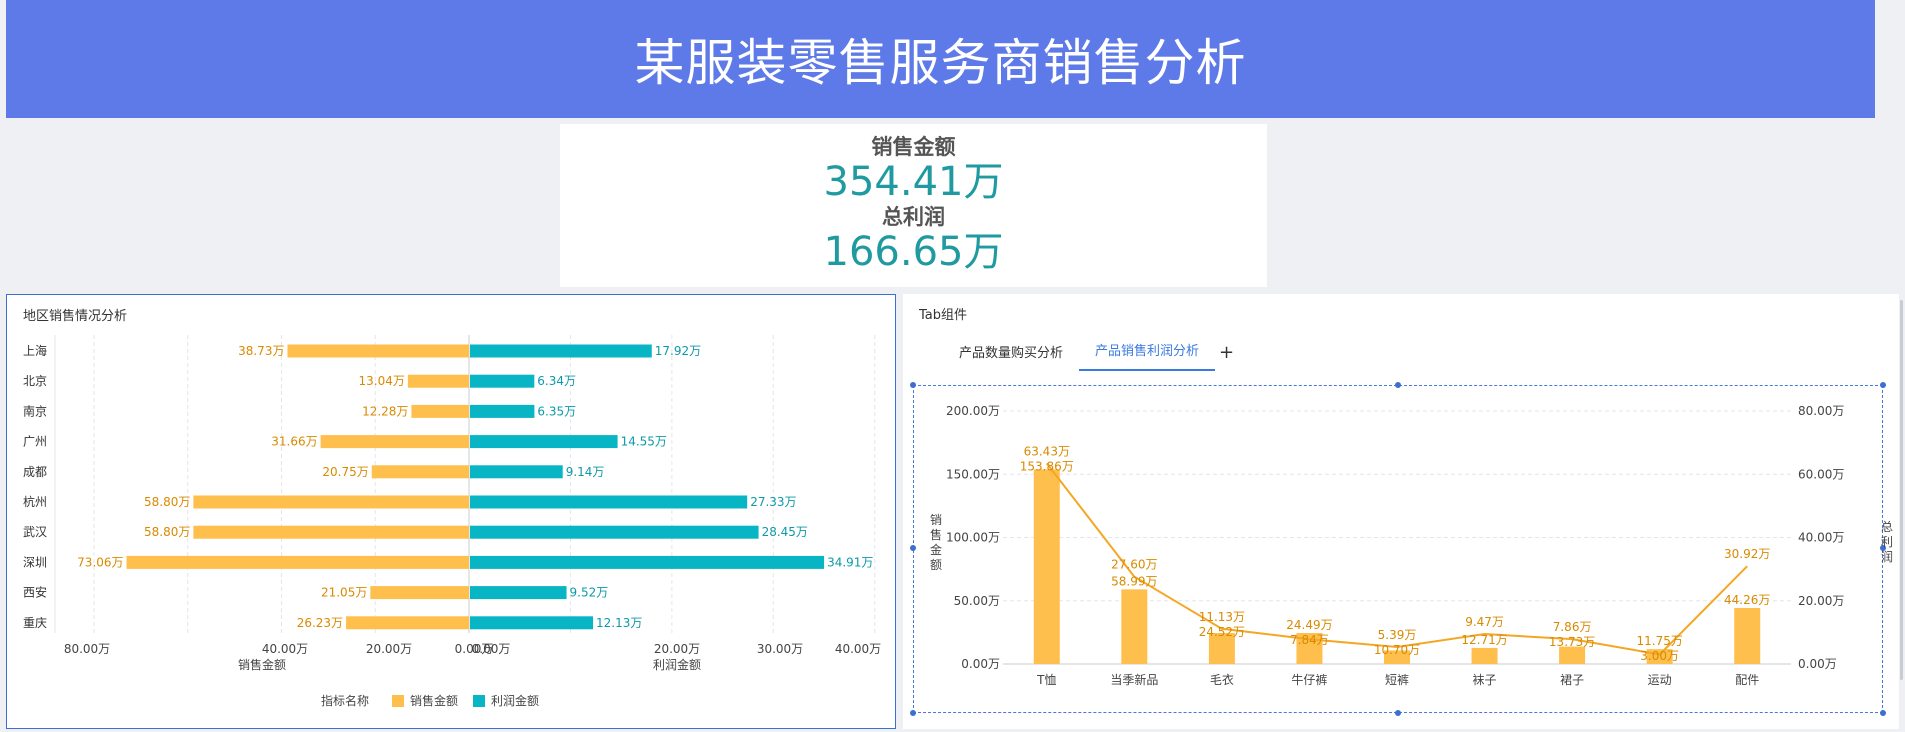  I want to click on left-axis-tick: 100.00万, so click(973, 538).